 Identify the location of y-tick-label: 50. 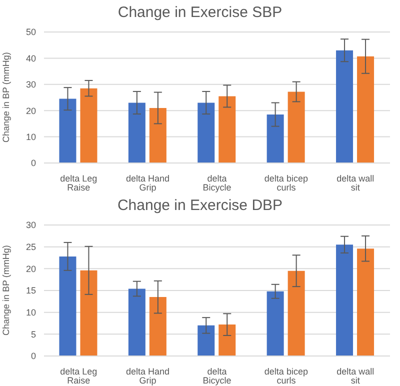
(31, 32).